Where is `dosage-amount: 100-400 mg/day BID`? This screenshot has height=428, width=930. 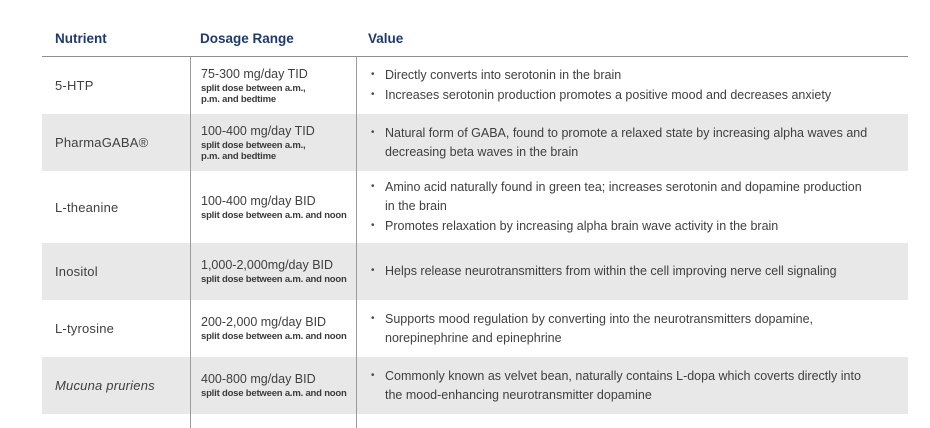 dosage-amount: 100-400 mg/day BID is located at coordinates (258, 200).